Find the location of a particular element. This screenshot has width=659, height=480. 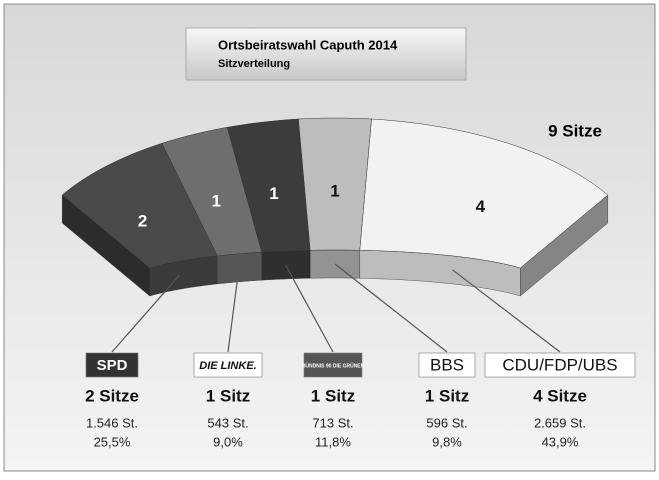

seat-label: 2 Sitze is located at coordinates (112, 395).